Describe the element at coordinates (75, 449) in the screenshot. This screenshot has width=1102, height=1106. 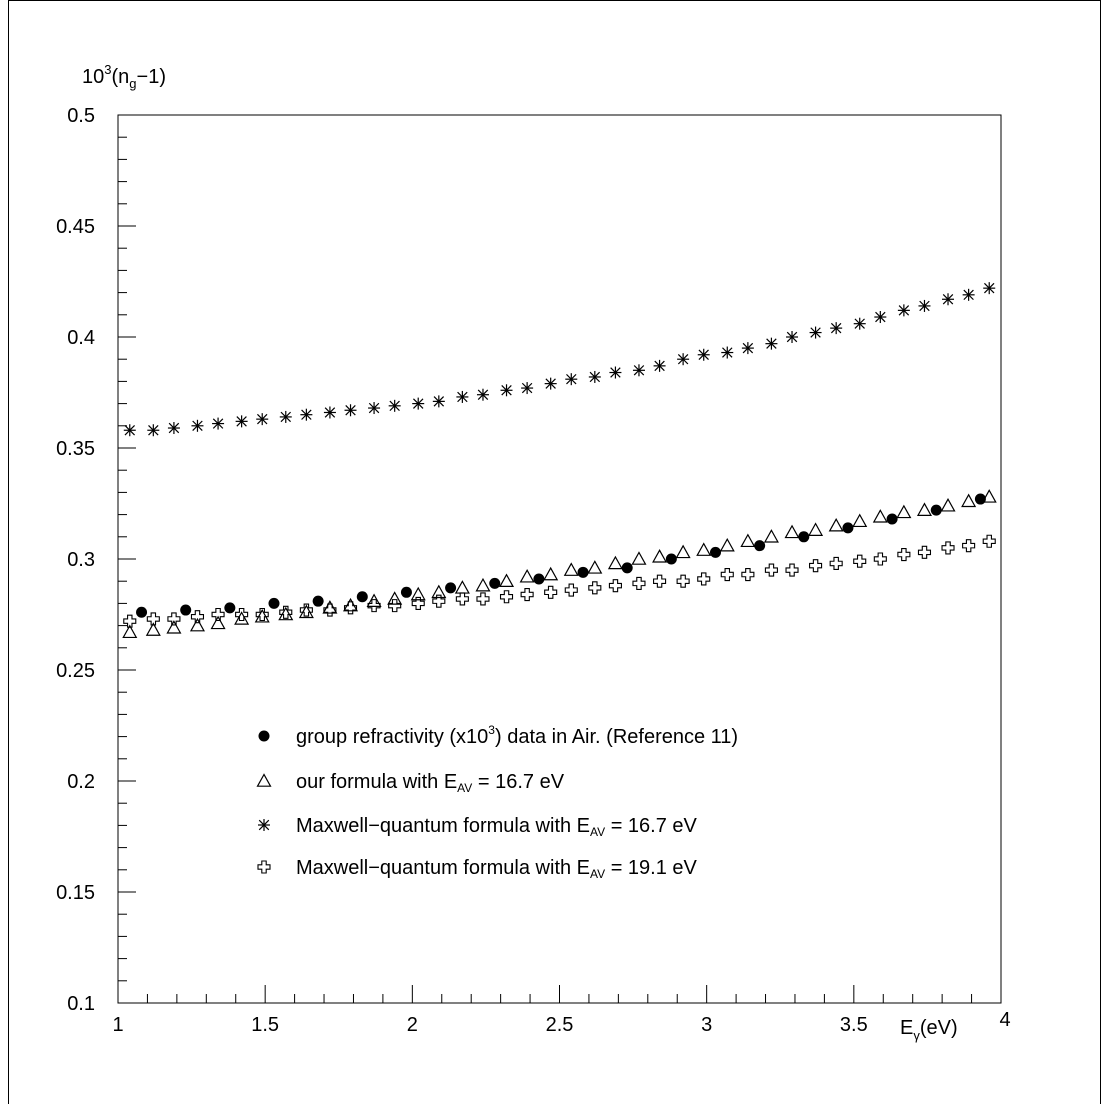
I see `y-tick-label: 0.35` at that location.